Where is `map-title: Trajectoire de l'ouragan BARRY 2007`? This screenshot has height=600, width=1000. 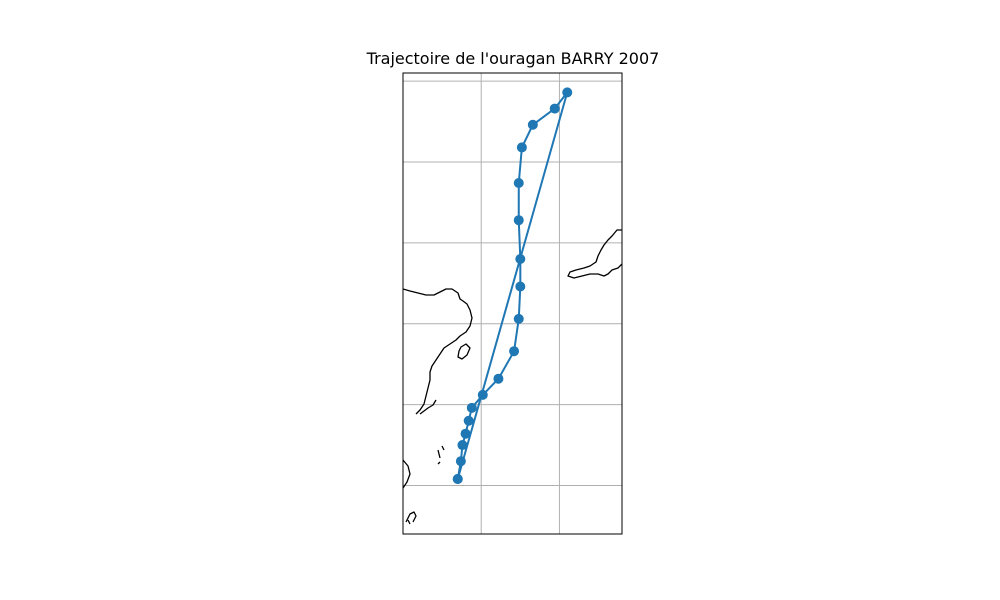
map-title: Trajectoire de l'ouragan BARRY 2007 is located at coordinates (513, 58).